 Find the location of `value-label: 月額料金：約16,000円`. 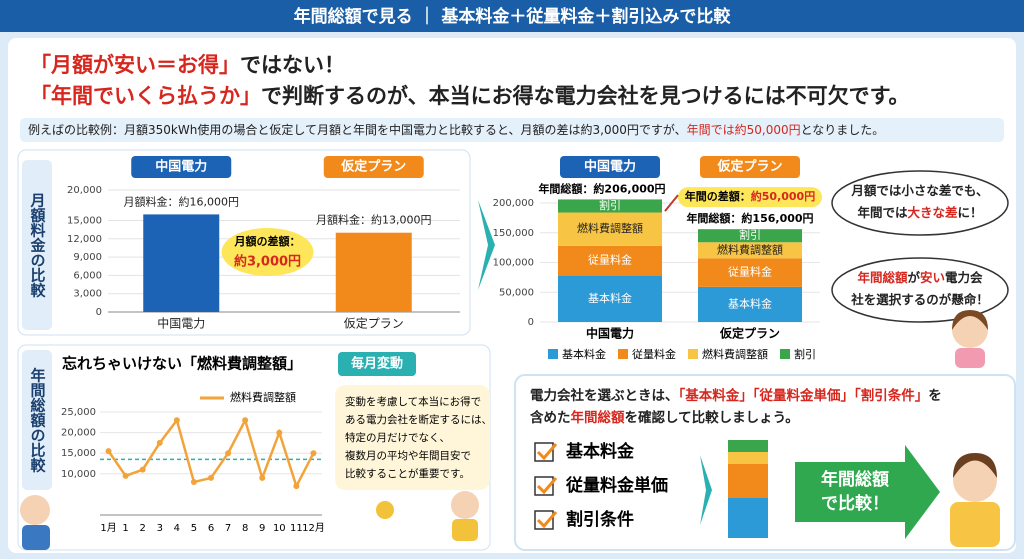

value-label: 月額料金：約16,000円 is located at coordinates (182, 201).